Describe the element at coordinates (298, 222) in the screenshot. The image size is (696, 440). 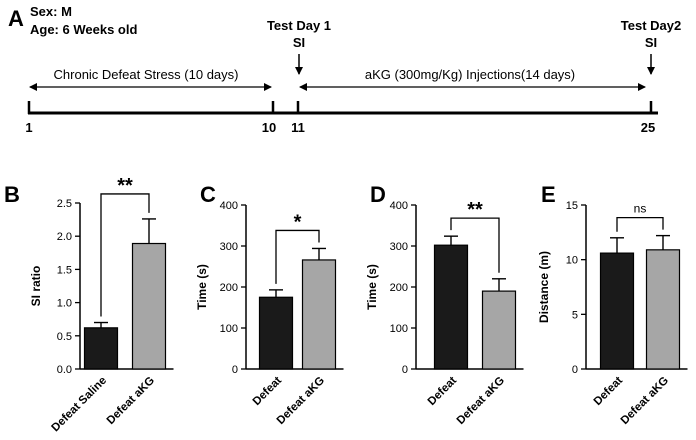
I see `significance-label-c: *` at that location.